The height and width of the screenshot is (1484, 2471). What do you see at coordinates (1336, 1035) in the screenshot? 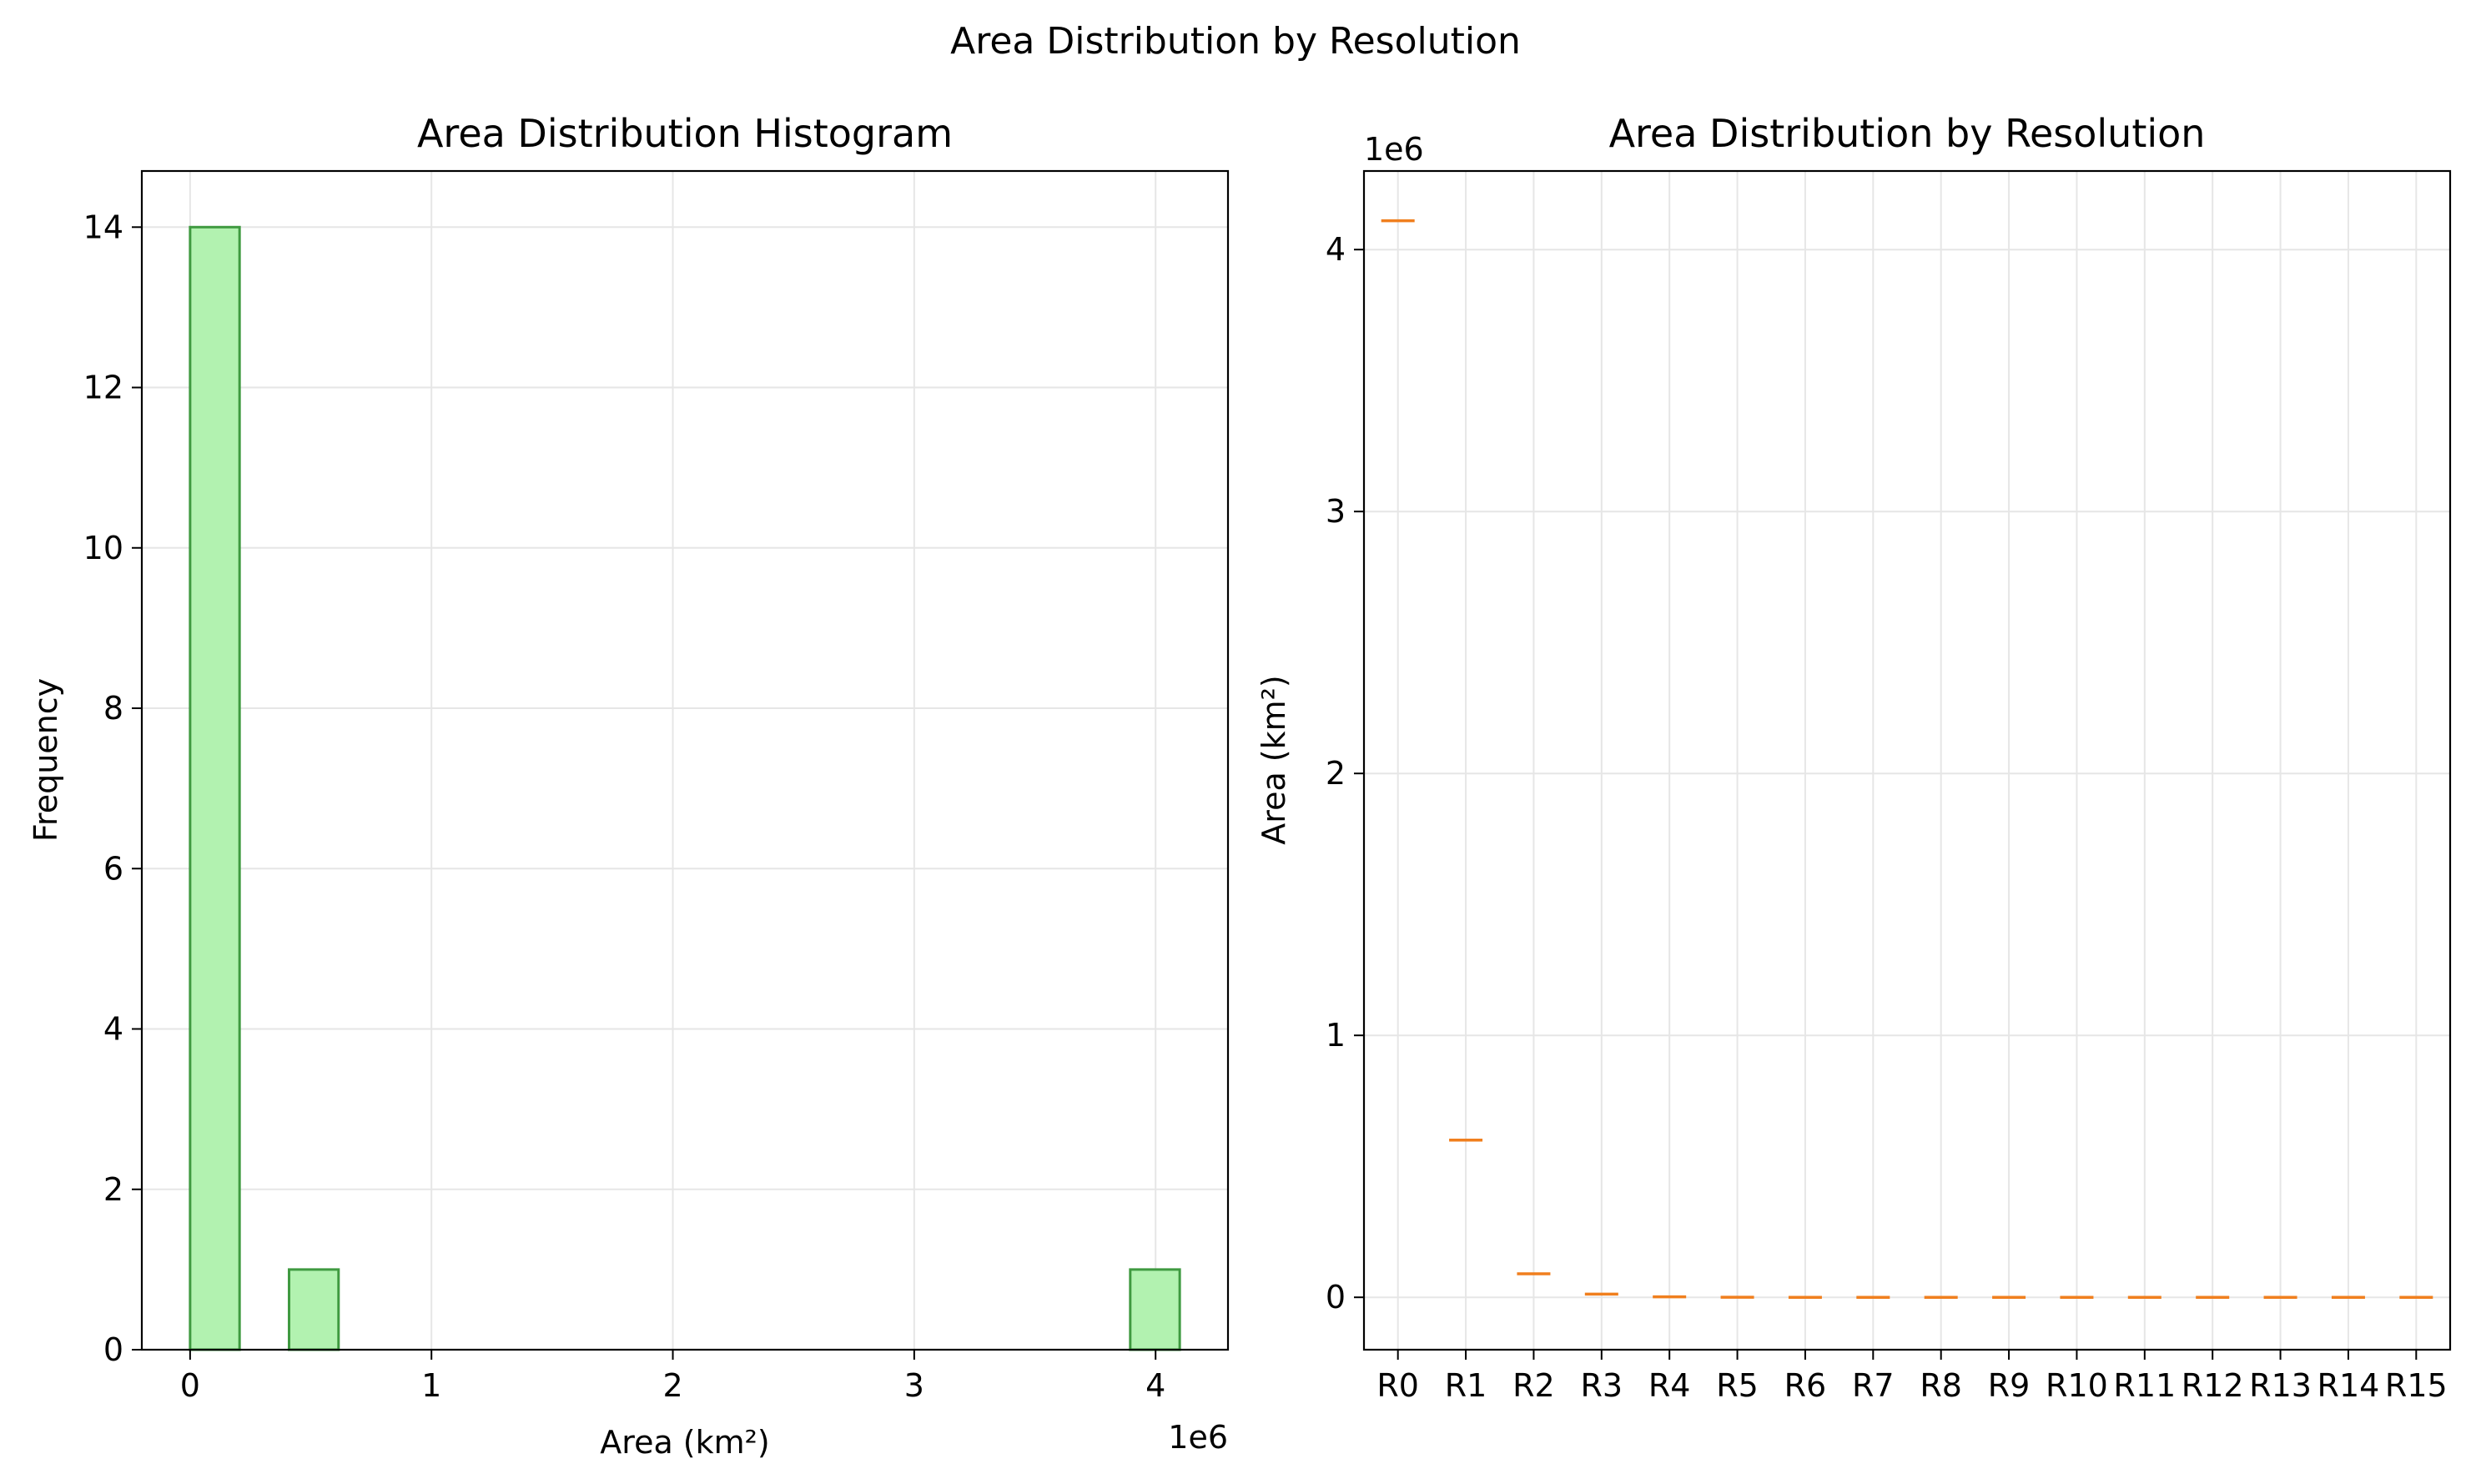
I see `boxplot-y-tick-label: 1` at bounding box center [1336, 1035].